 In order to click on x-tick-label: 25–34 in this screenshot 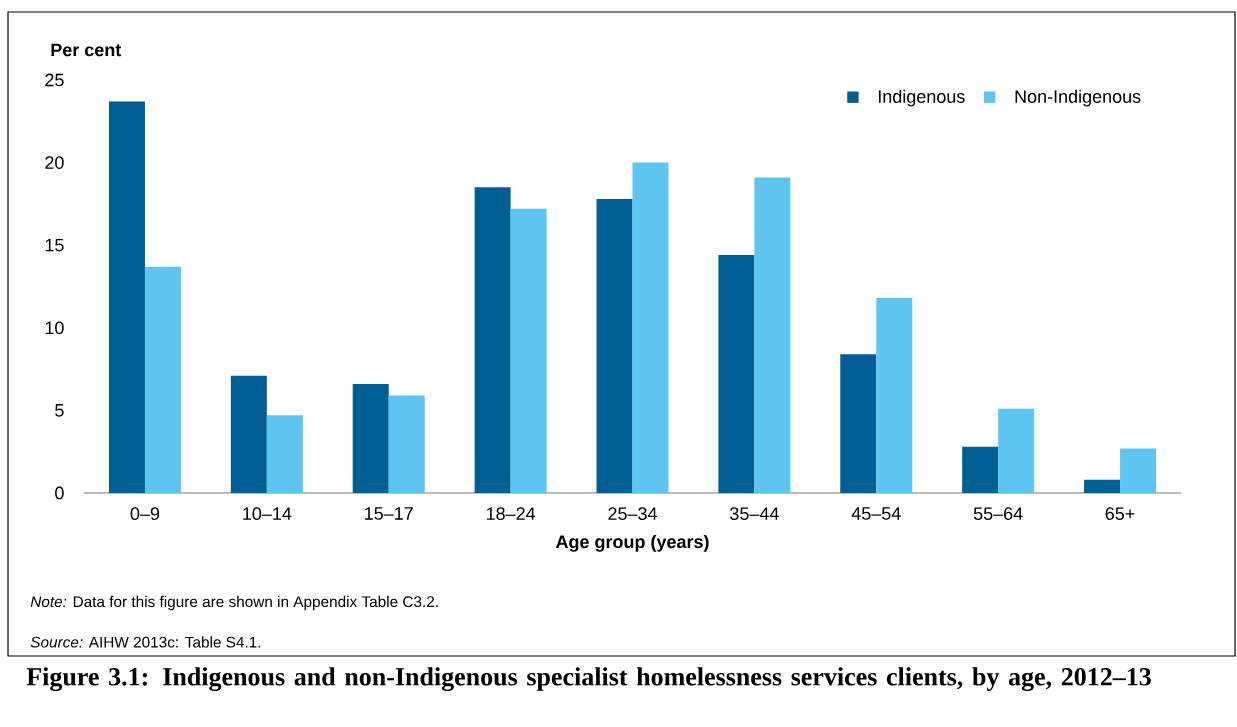, I will do `click(632, 513)`.